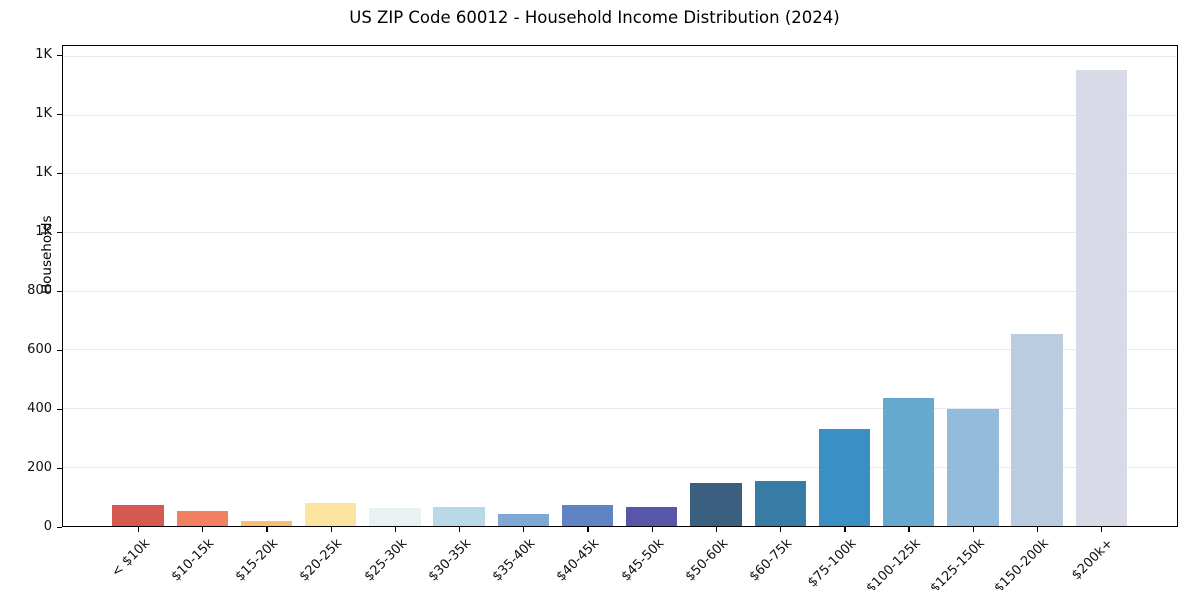 This screenshot has width=1189, height=590. I want to click on y-tick-label: 400, so click(39, 408).